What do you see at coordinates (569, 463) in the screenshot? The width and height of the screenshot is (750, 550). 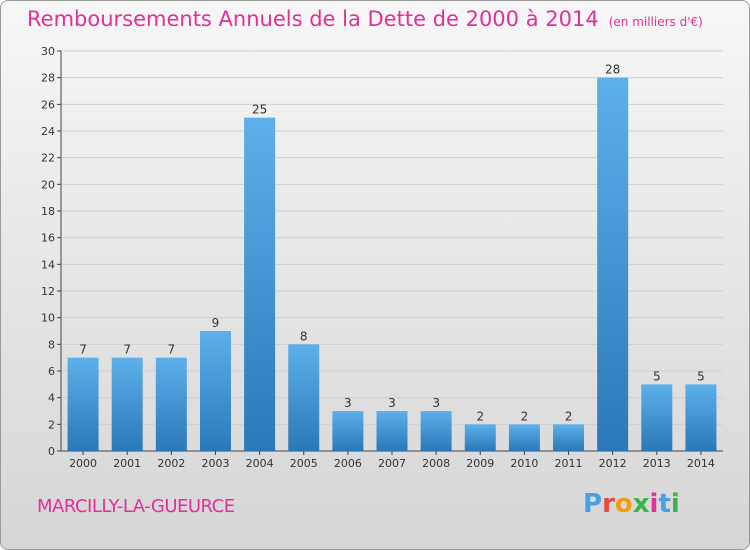 I see `x-tick-label: 2011` at bounding box center [569, 463].